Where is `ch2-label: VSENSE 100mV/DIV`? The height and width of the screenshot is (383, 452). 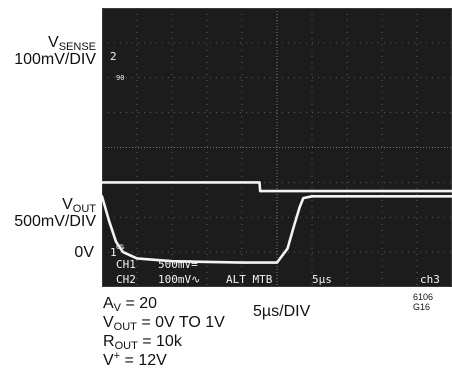 ch2-label: VSENSE 100mV/DIV is located at coordinates (48, 51).